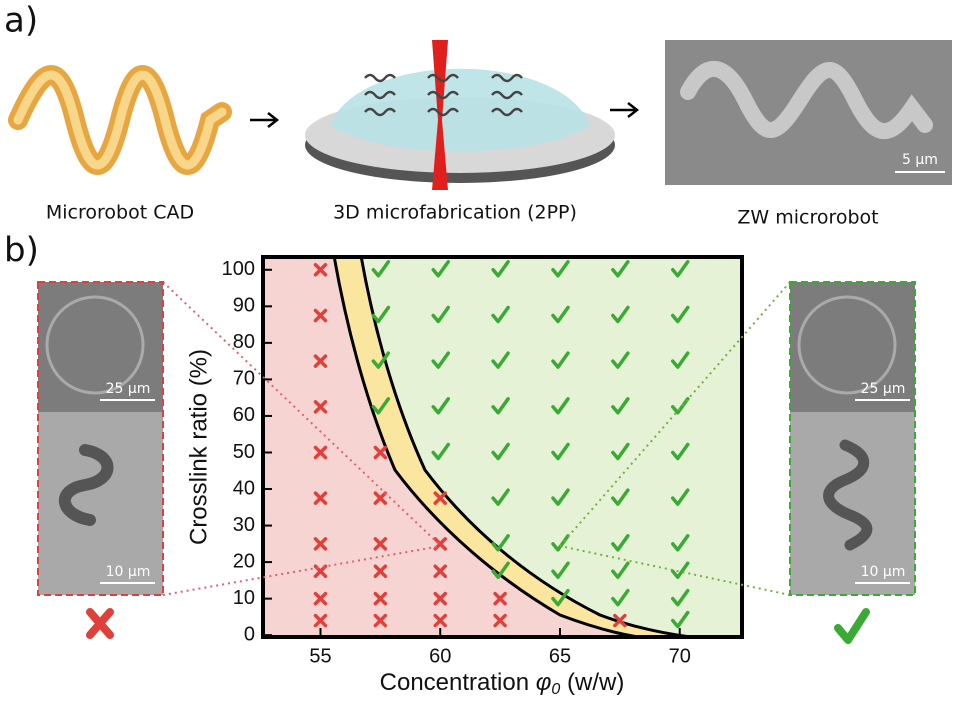 This screenshot has height=705, width=960. What do you see at coordinates (249, 634) in the screenshot?
I see `y-tick-label: 0` at bounding box center [249, 634].